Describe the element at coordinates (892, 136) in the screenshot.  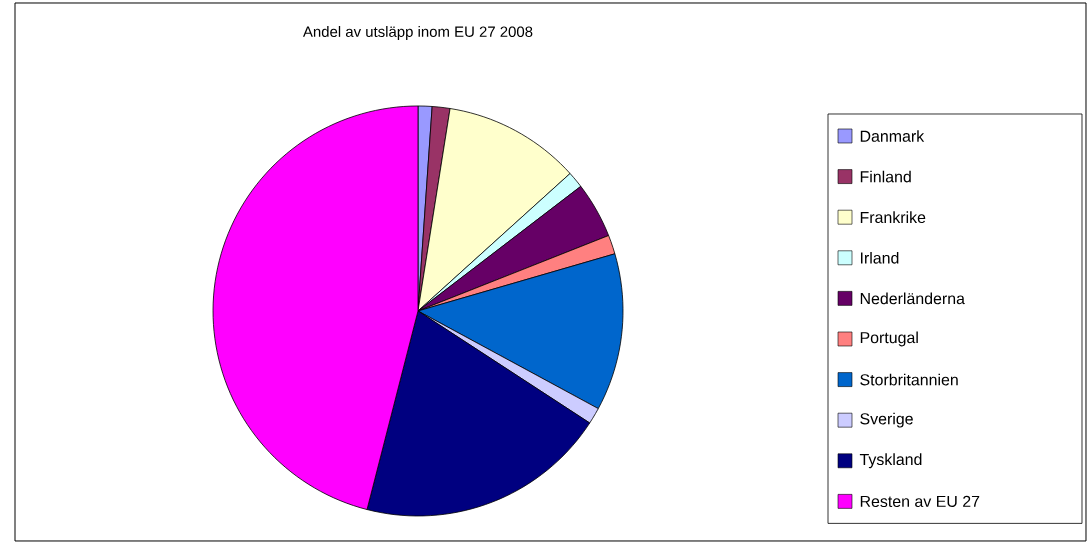
I see `legend-label: Danmark` at that location.